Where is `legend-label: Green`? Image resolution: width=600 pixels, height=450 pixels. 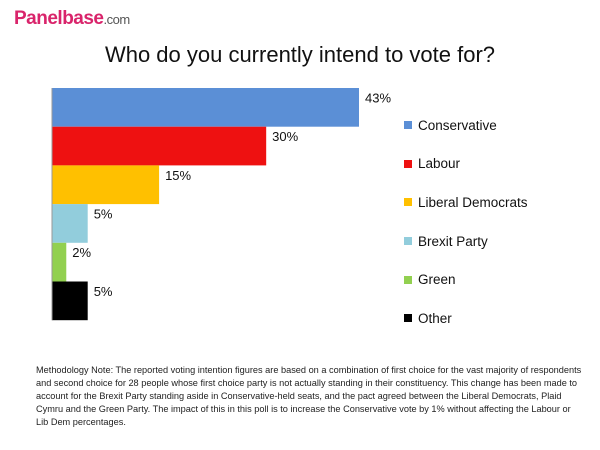
legend-label: Green is located at coordinates (437, 280).